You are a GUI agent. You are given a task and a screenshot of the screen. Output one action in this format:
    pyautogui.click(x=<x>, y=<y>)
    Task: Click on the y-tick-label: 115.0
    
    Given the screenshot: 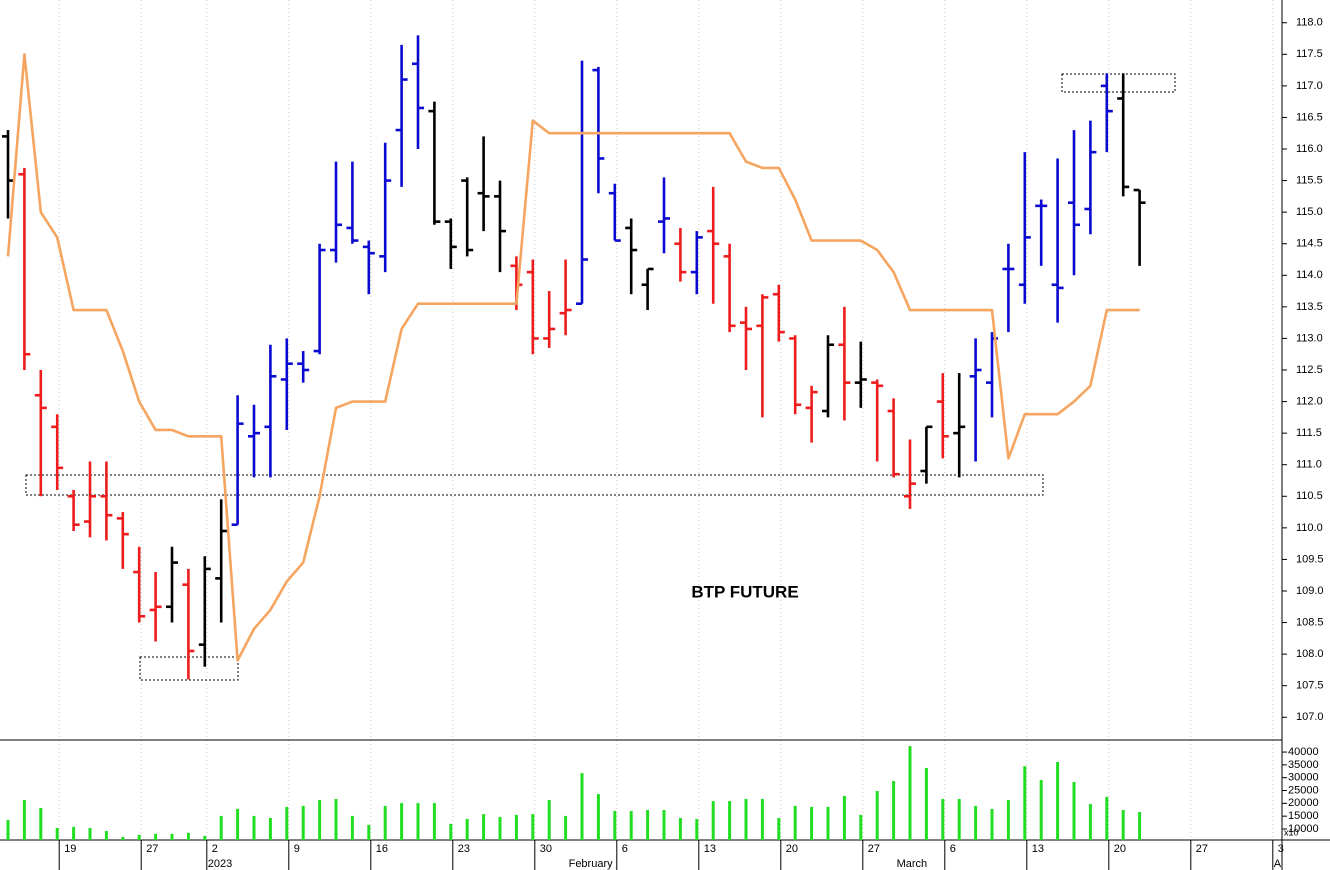 What is the action you would take?
    pyautogui.click(x=1309, y=212)
    